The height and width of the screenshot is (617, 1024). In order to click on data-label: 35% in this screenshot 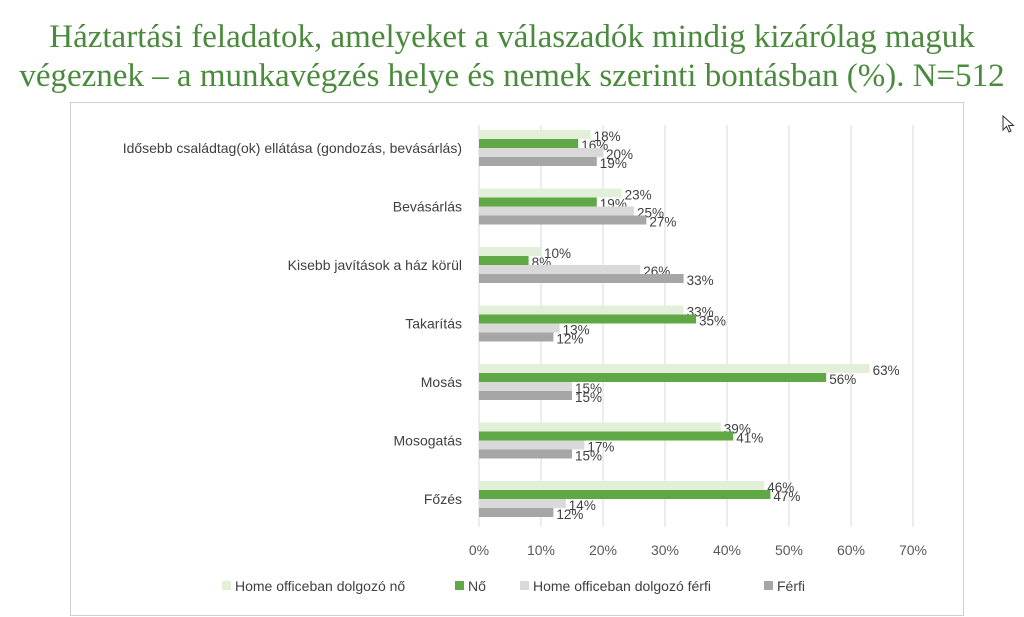, I will do `click(712, 321)`.